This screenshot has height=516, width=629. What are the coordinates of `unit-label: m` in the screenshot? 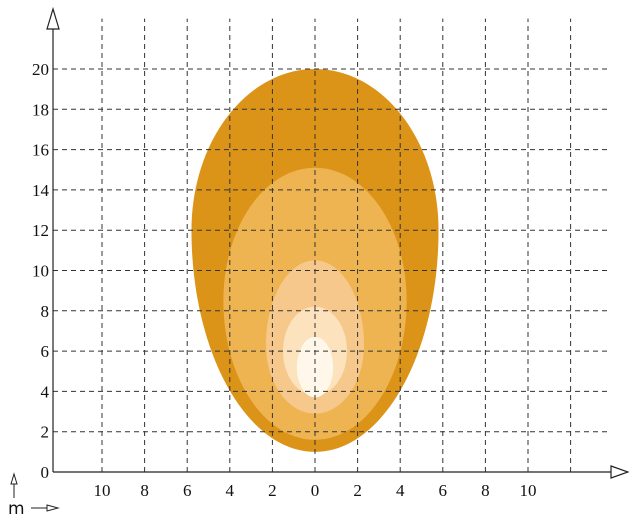 It's located at (16, 507).